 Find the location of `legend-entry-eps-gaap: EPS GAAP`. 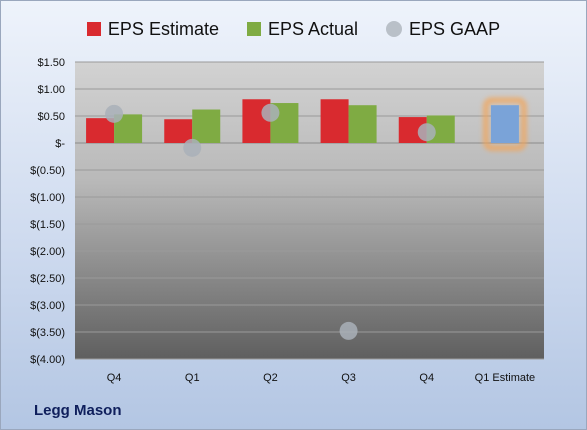

legend-entry-eps-gaap: EPS GAAP is located at coordinates (443, 29).